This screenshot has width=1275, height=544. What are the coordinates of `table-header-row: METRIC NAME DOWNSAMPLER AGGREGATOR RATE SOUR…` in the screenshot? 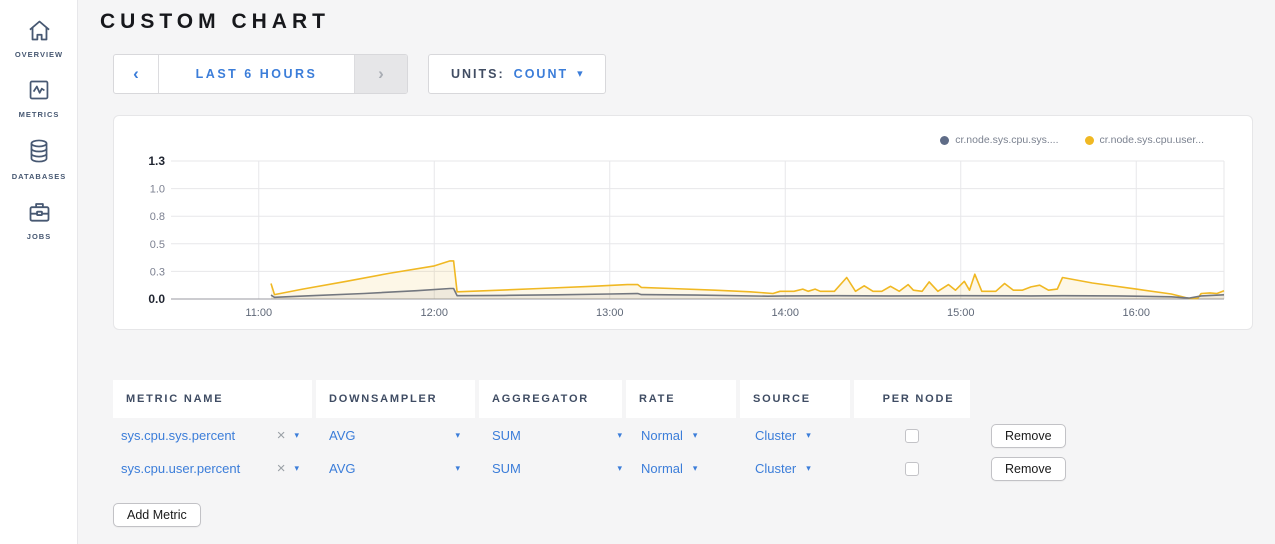 It's located at (589, 399).